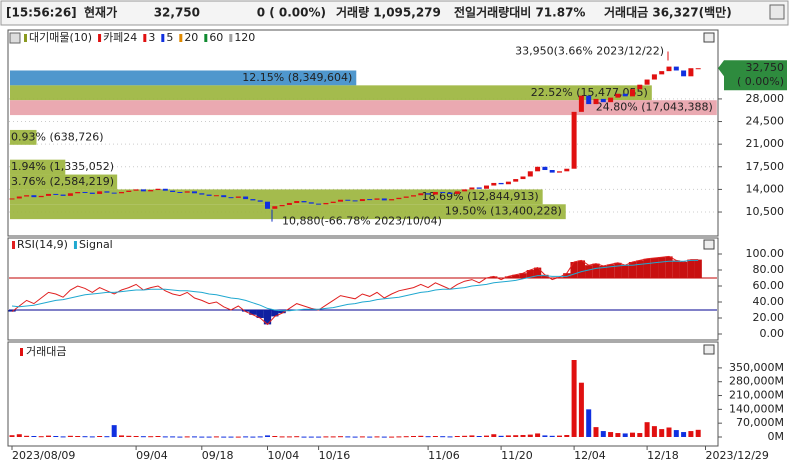 This screenshot has width=789, height=467. What do you see at coordinates (752, 75) in the screenshot?
I see `current-price-box` at bounding box center [752, 75].